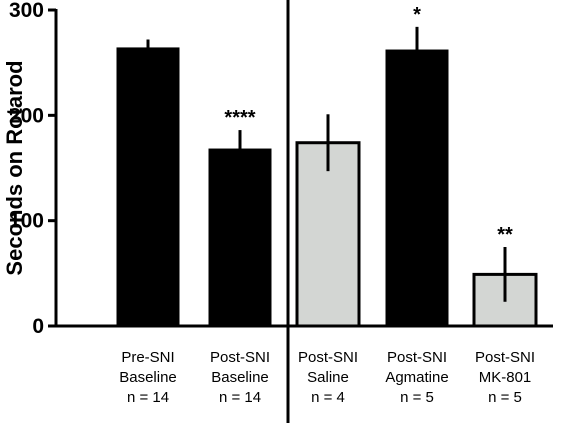 This screenshot has width=566, height=423. I want to click on category-label: Pre-SNI Baseline n = 14, so click(148, 377).